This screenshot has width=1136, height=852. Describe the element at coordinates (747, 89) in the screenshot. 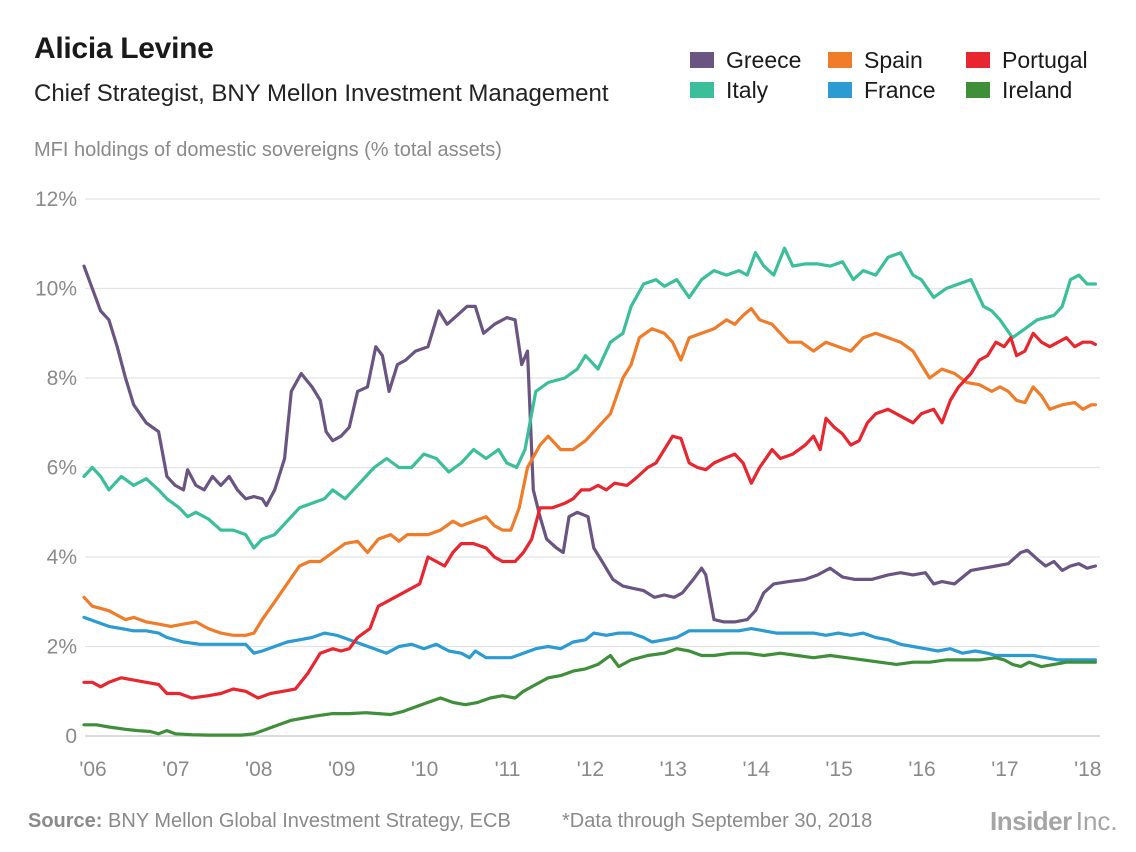

I see `legend-label-italy: Italy` at that location.